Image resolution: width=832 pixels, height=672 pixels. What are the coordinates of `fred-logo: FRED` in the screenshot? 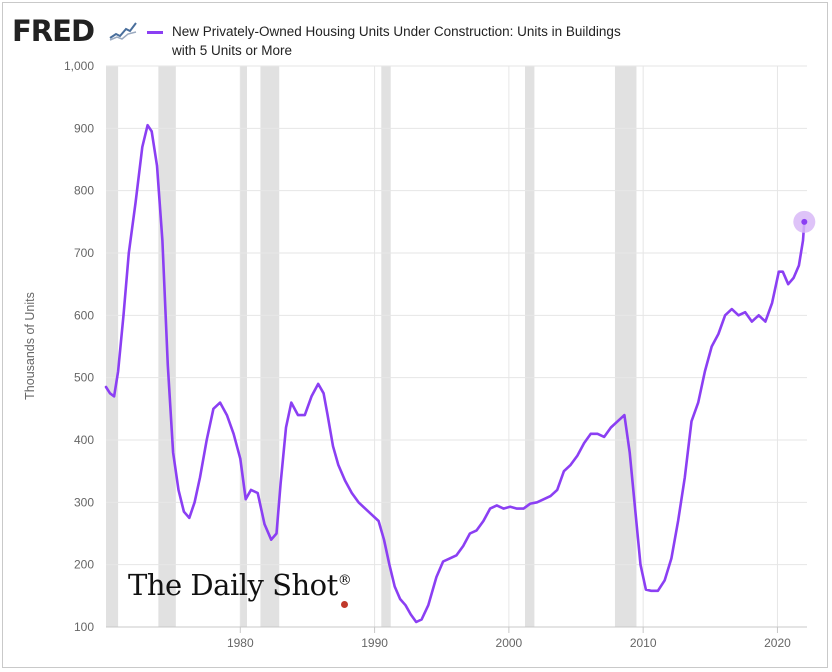 It's located at (53, 31).